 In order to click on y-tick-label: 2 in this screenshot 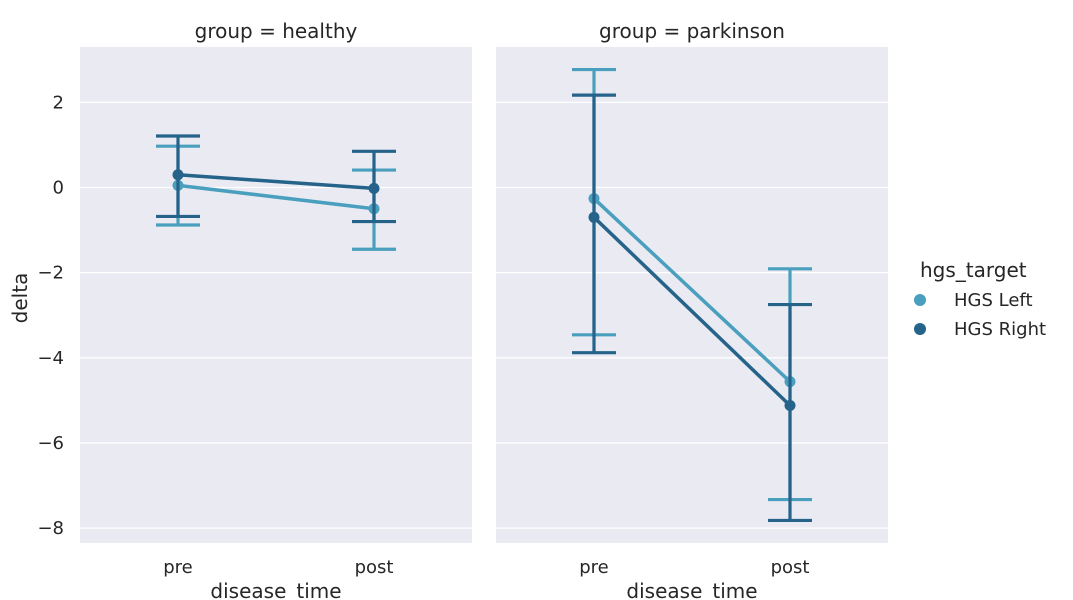, I will do `click(58, 102)`.